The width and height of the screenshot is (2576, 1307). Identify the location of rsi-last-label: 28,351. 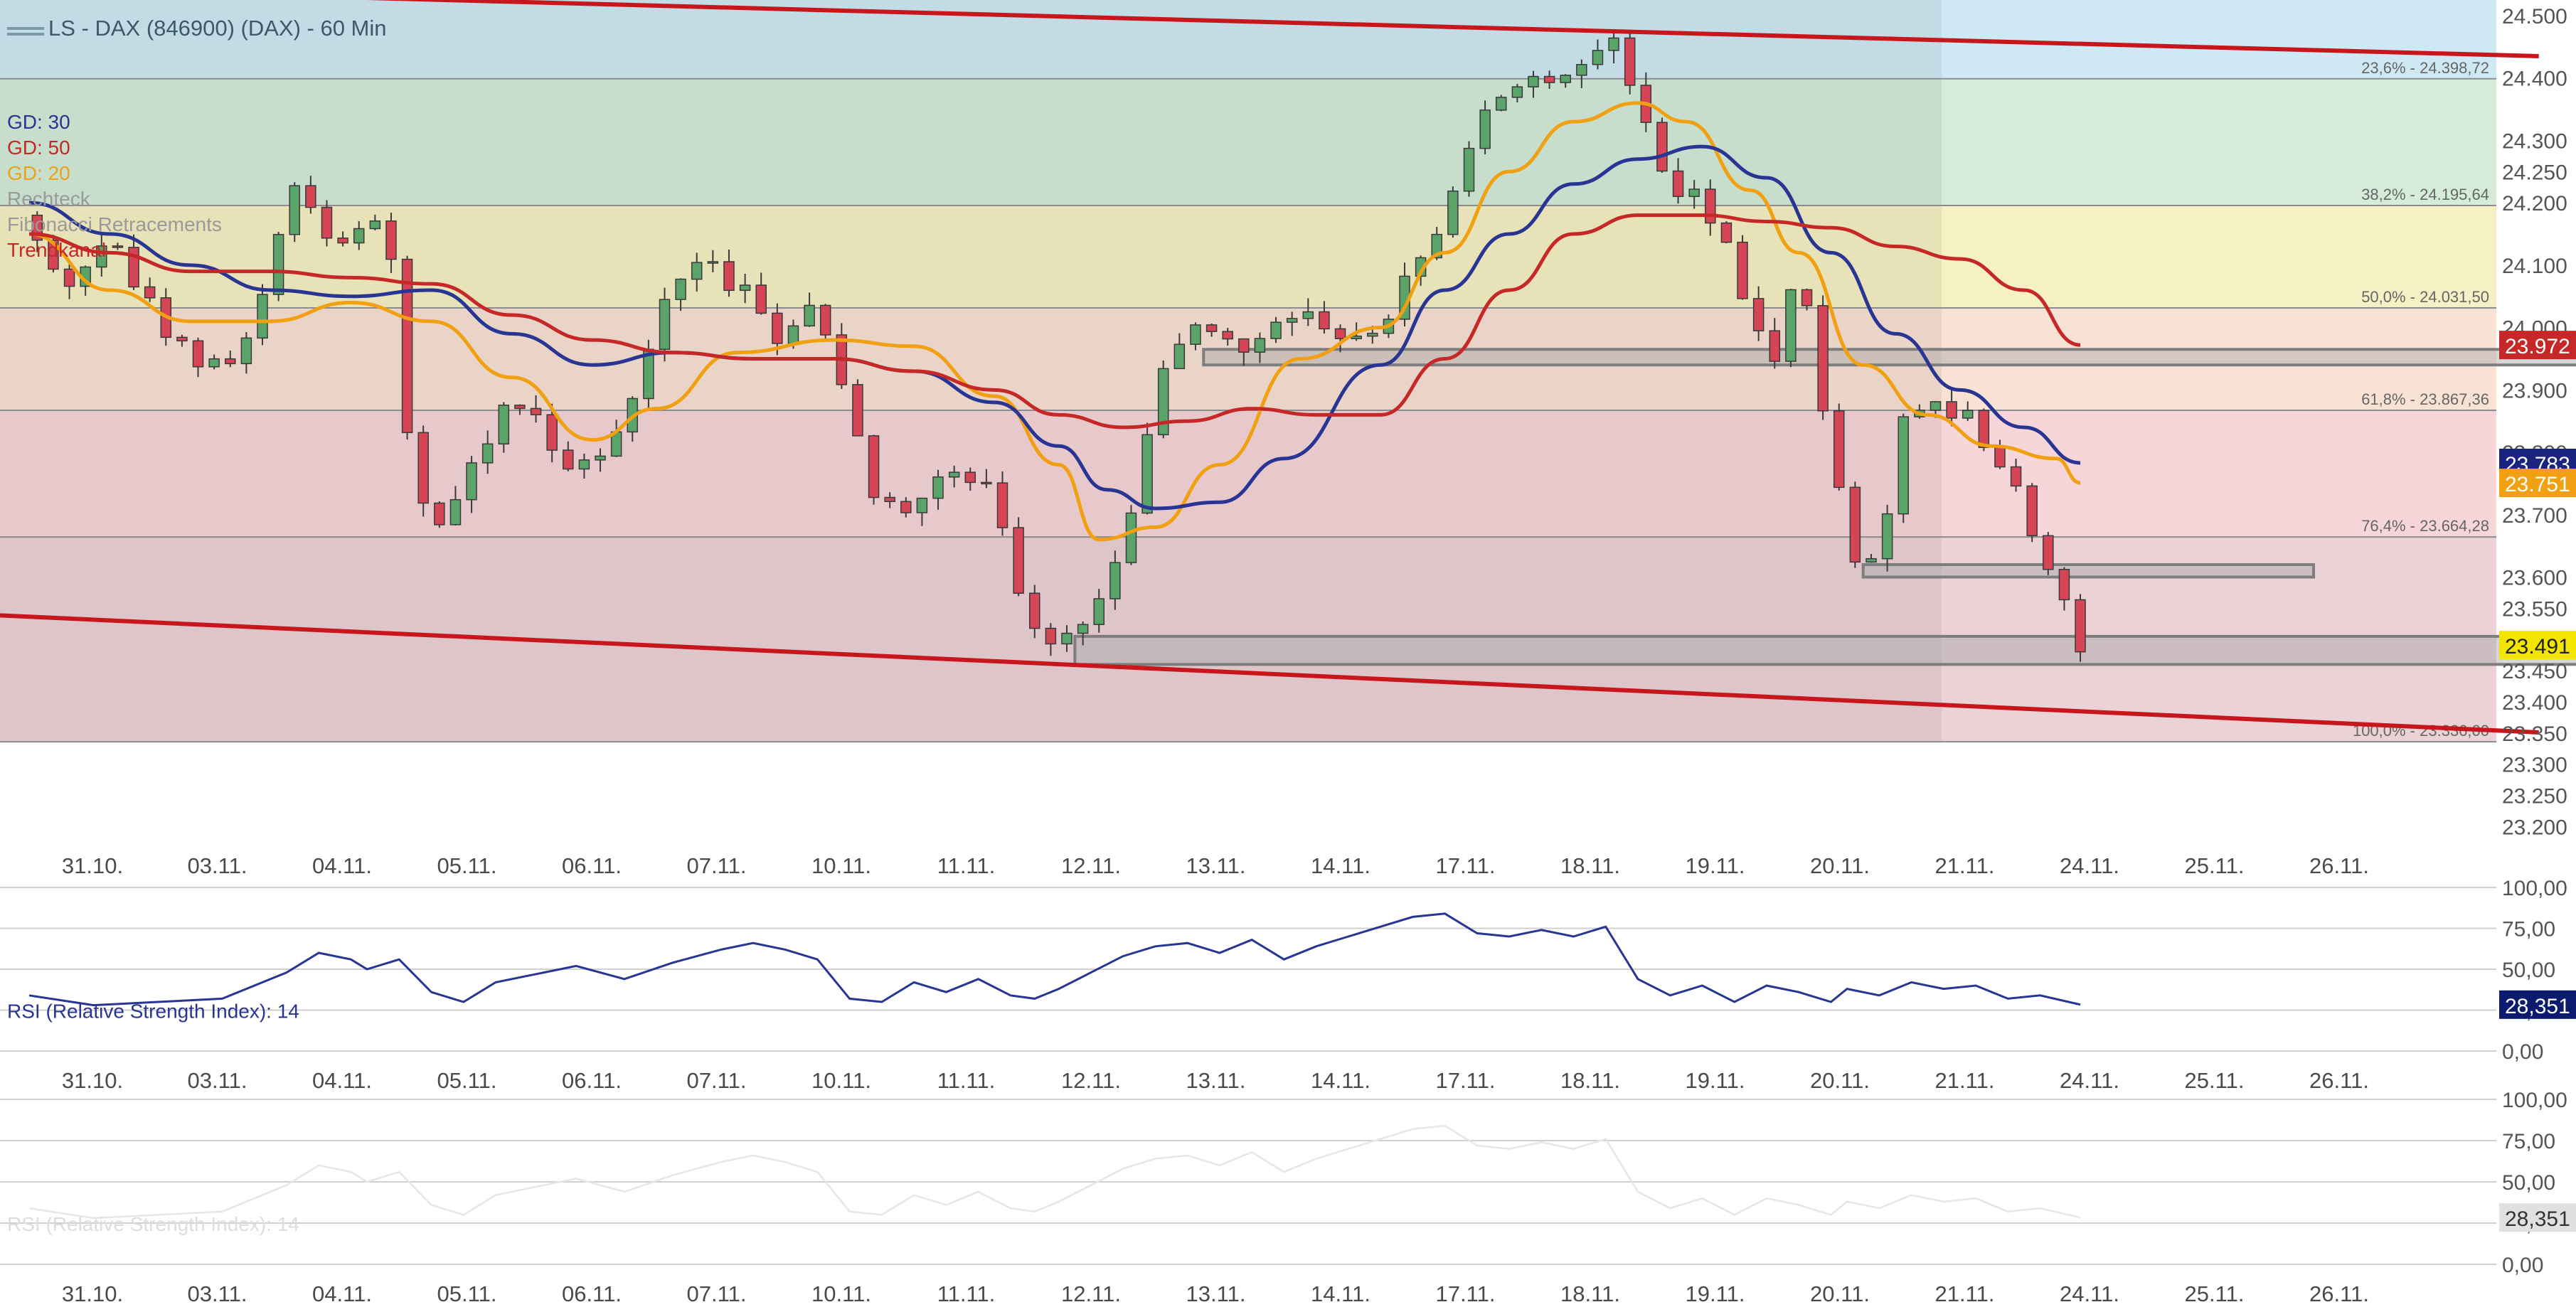
(2537, 1007).